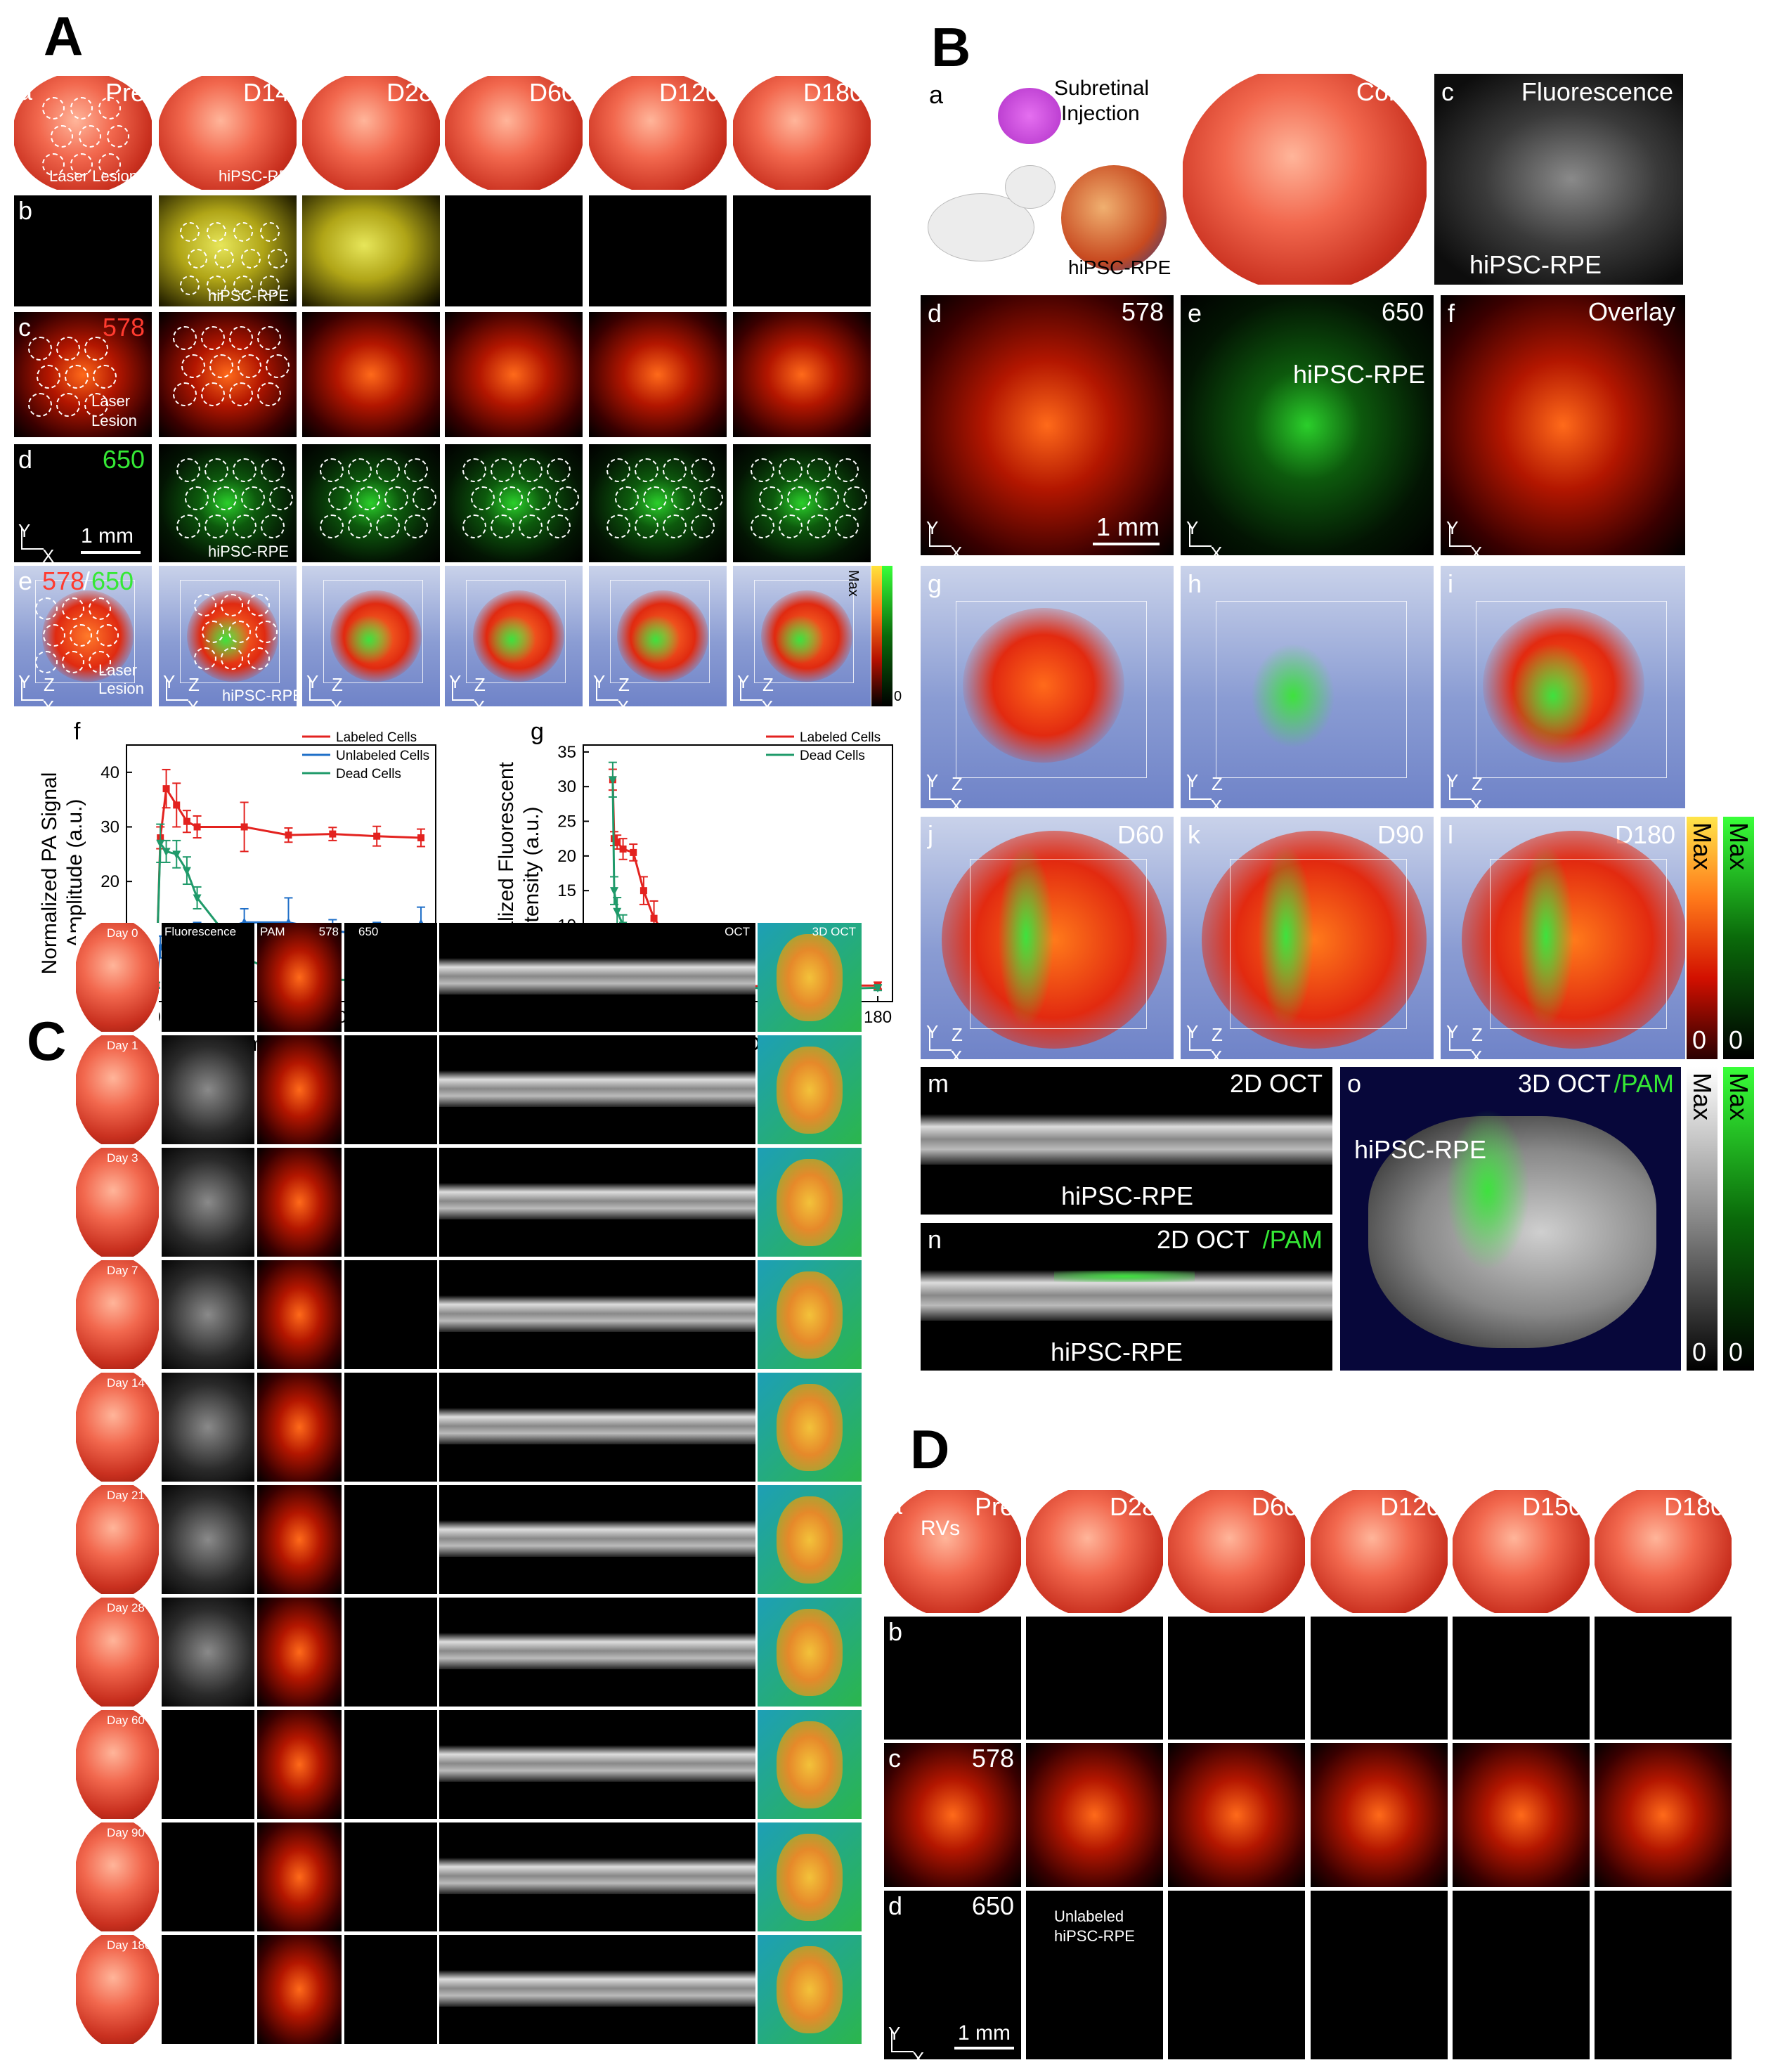 Image resolution: width=1766 pixels, height=2072 pixels. What do you see at coordinates (597, 1089) in the screenshot?
I see `oct-Day 1` at bounding box center [597, 1089].